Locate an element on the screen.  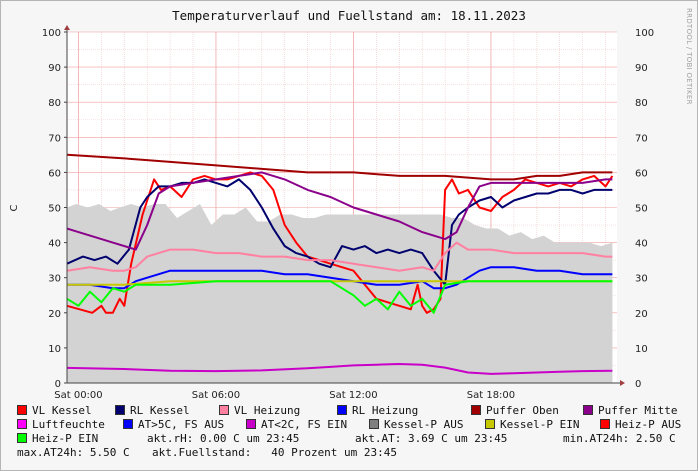
legend-label: Kessel-P AUS is located at coordinates (424, 424).